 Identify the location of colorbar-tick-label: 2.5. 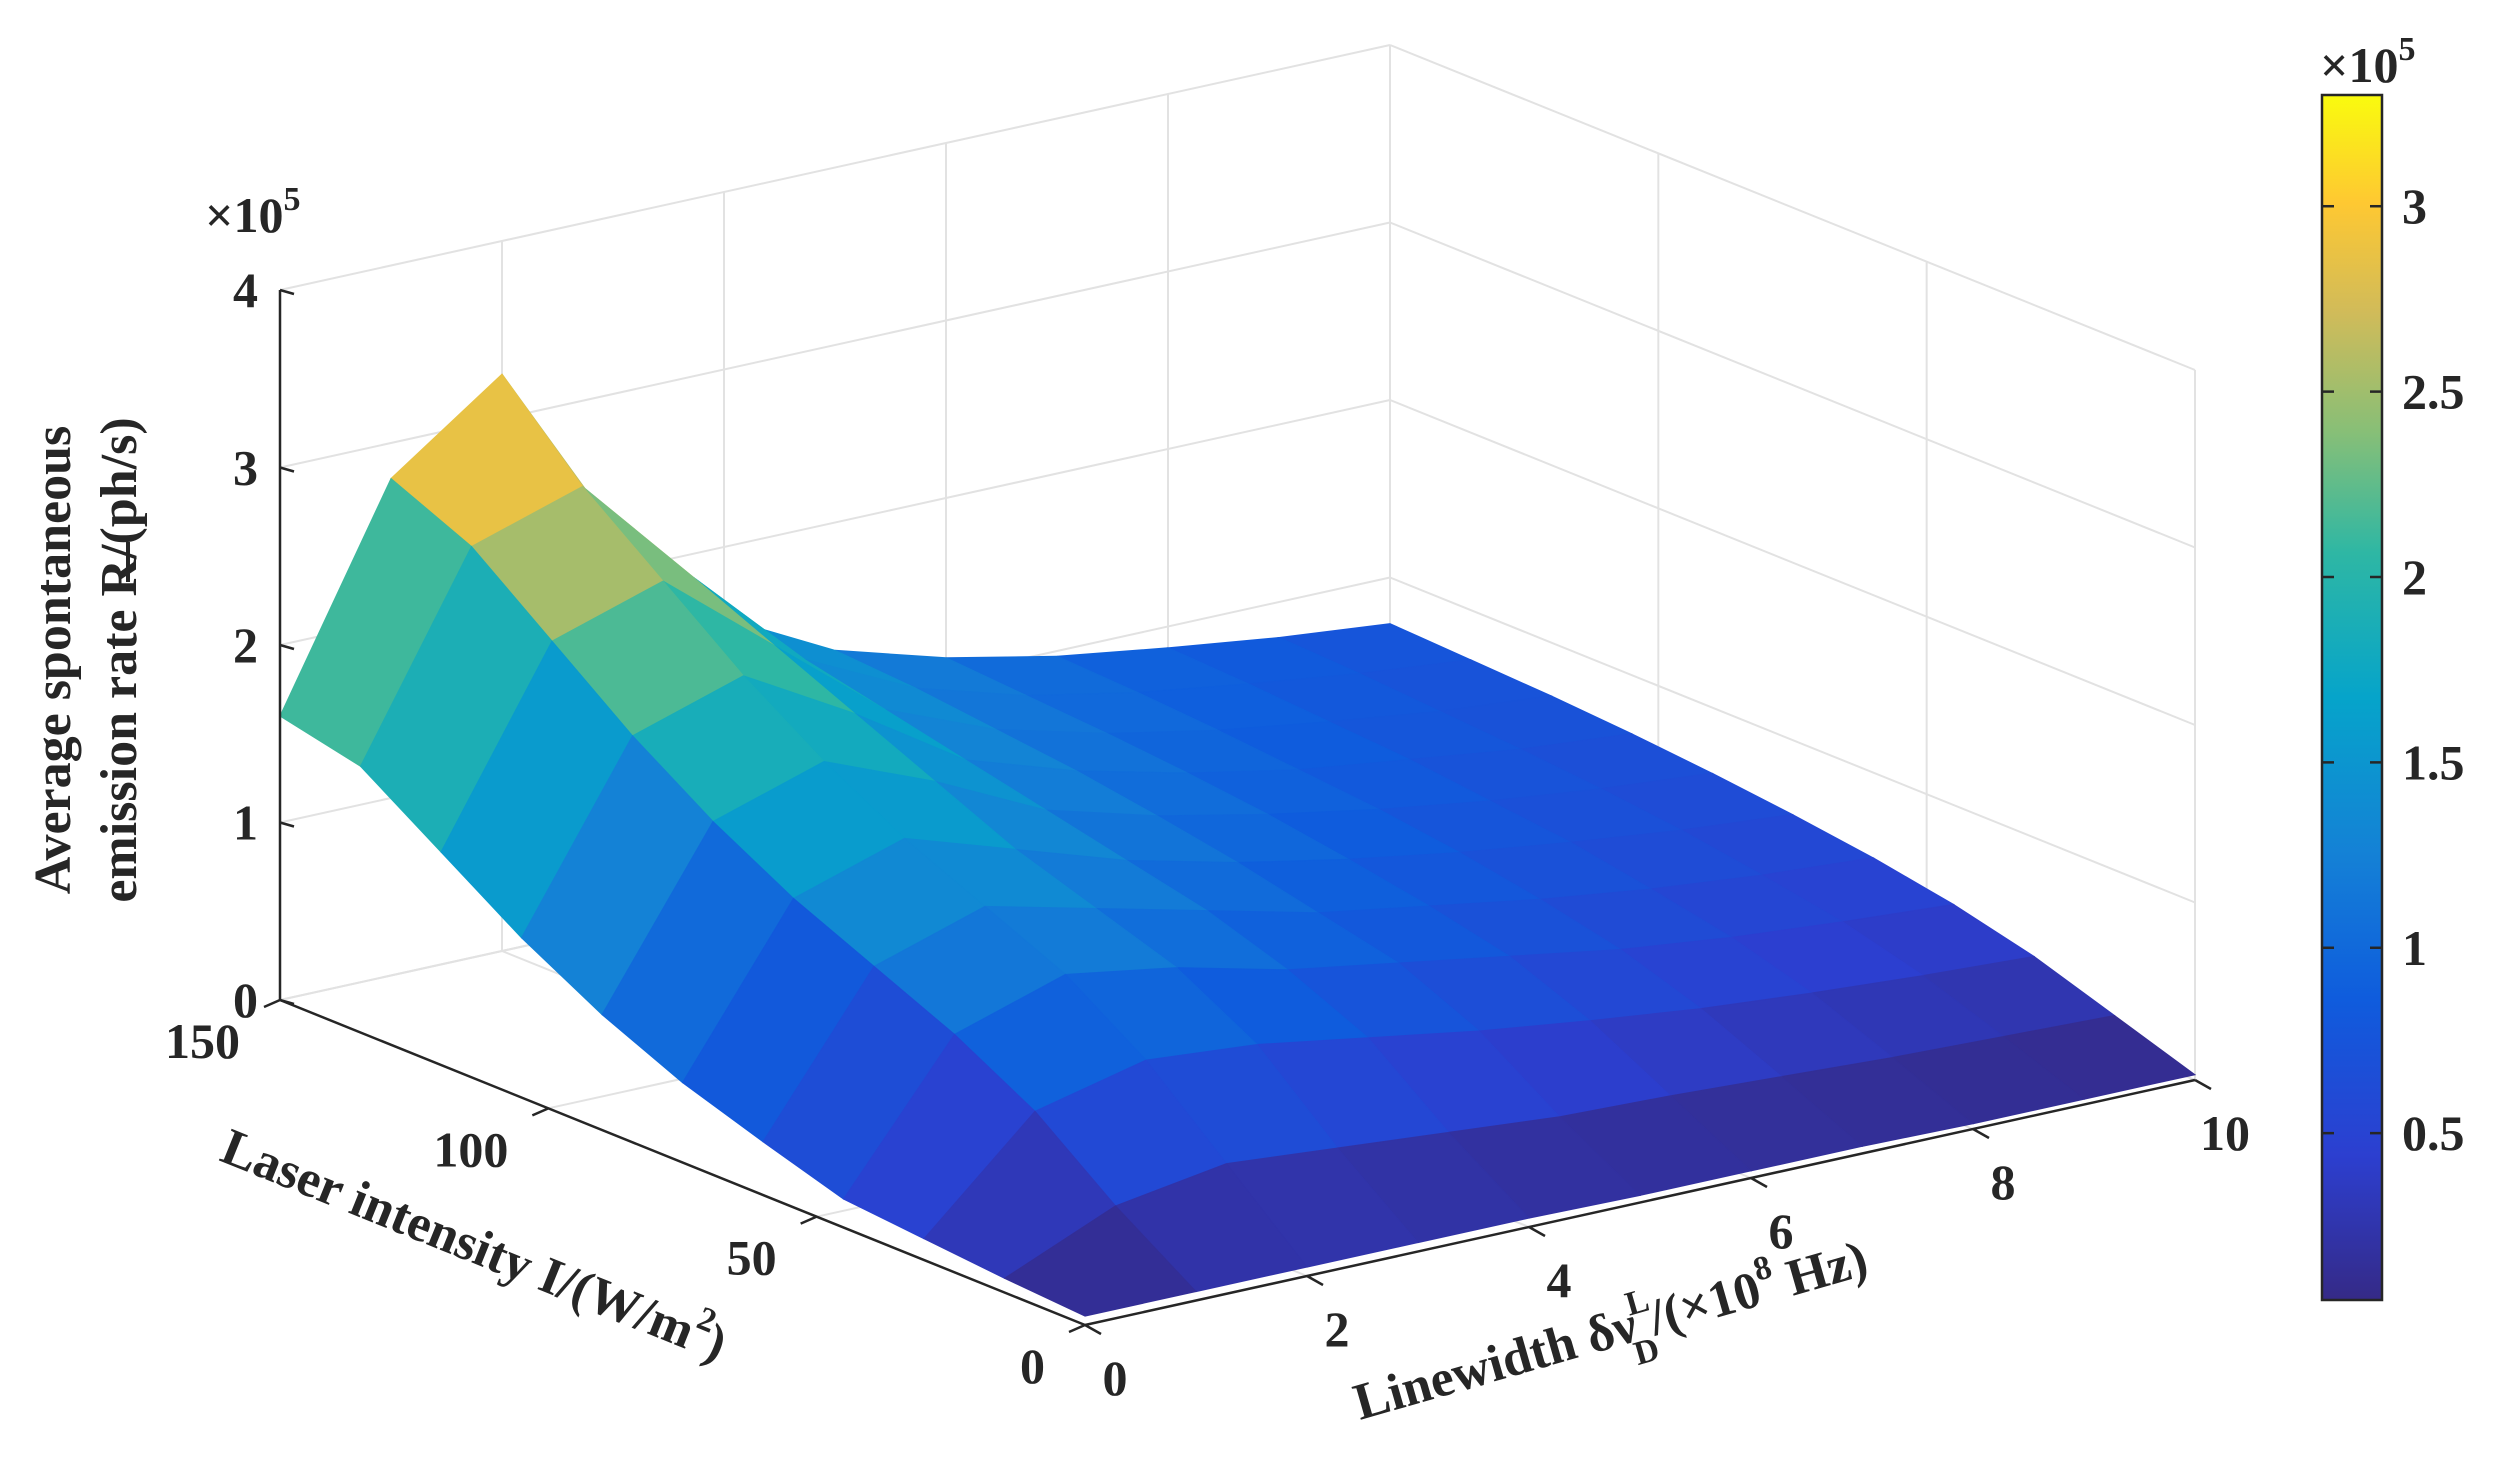
(2433, 392).